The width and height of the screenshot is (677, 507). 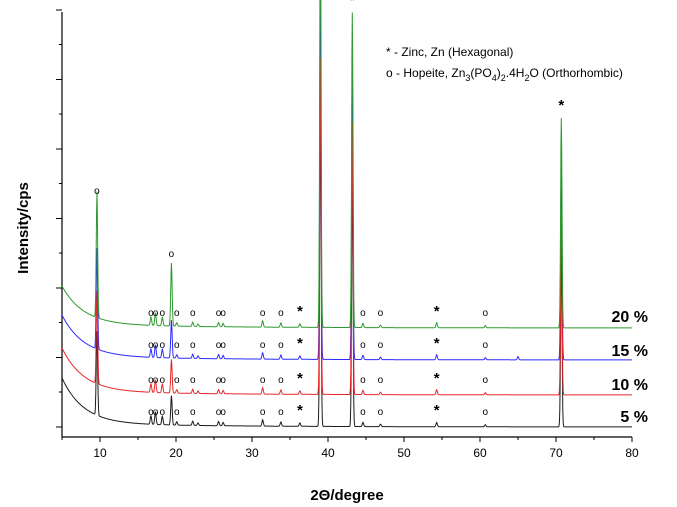 I want to click on series-label-5pct: 5 %, so click(x=634, y=417).